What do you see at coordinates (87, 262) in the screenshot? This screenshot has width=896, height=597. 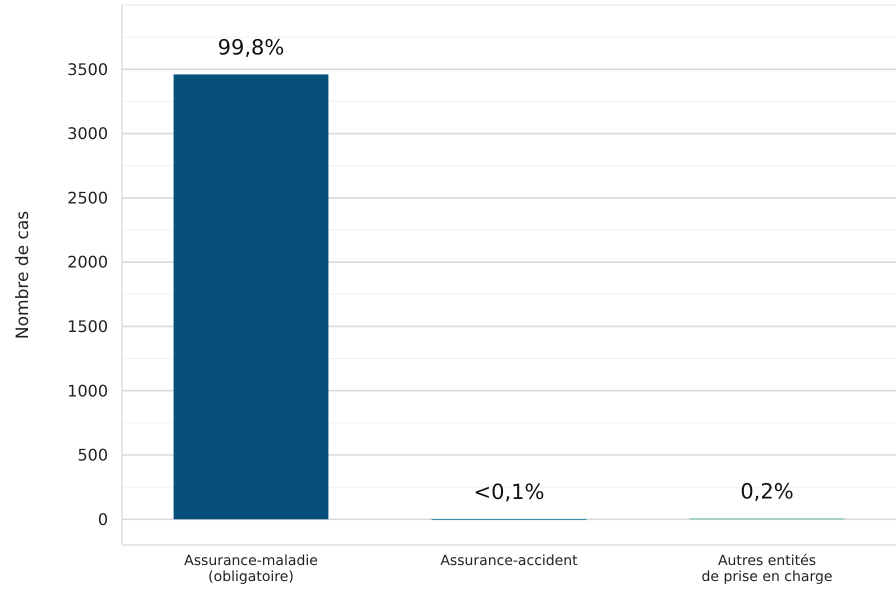 I see `y-tick-label: 2000` at bounding box center [87, 262].